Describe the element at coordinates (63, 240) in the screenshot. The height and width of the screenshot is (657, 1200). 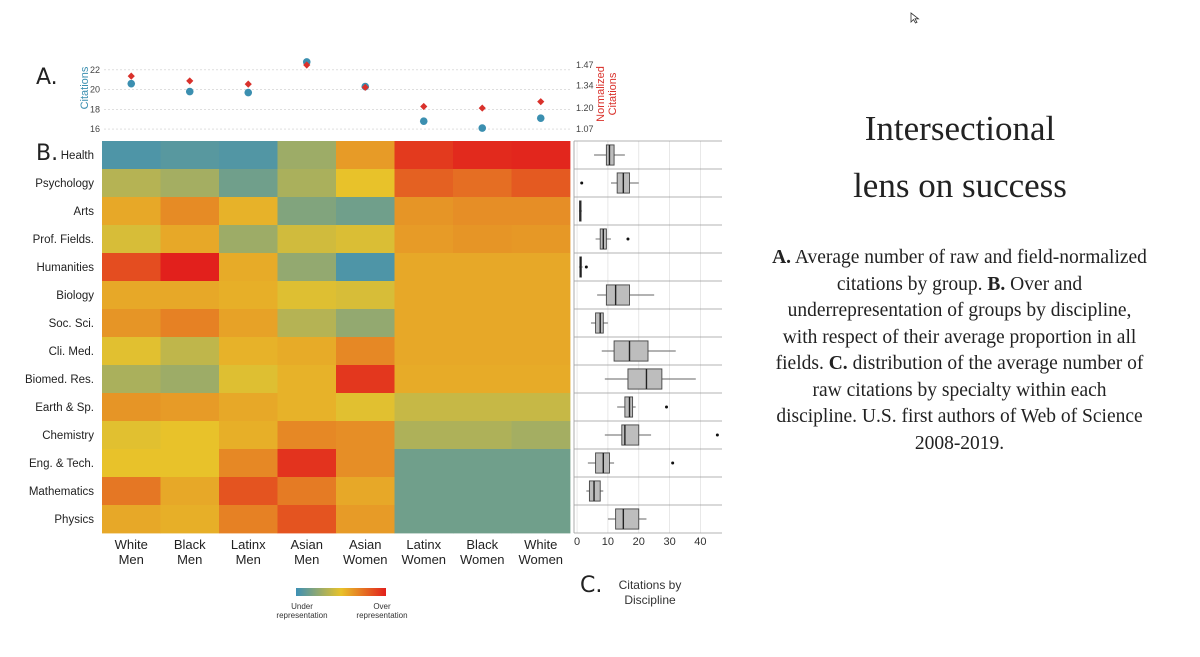
I see `heatmap-row-label: Prof. Fields.` at that location.